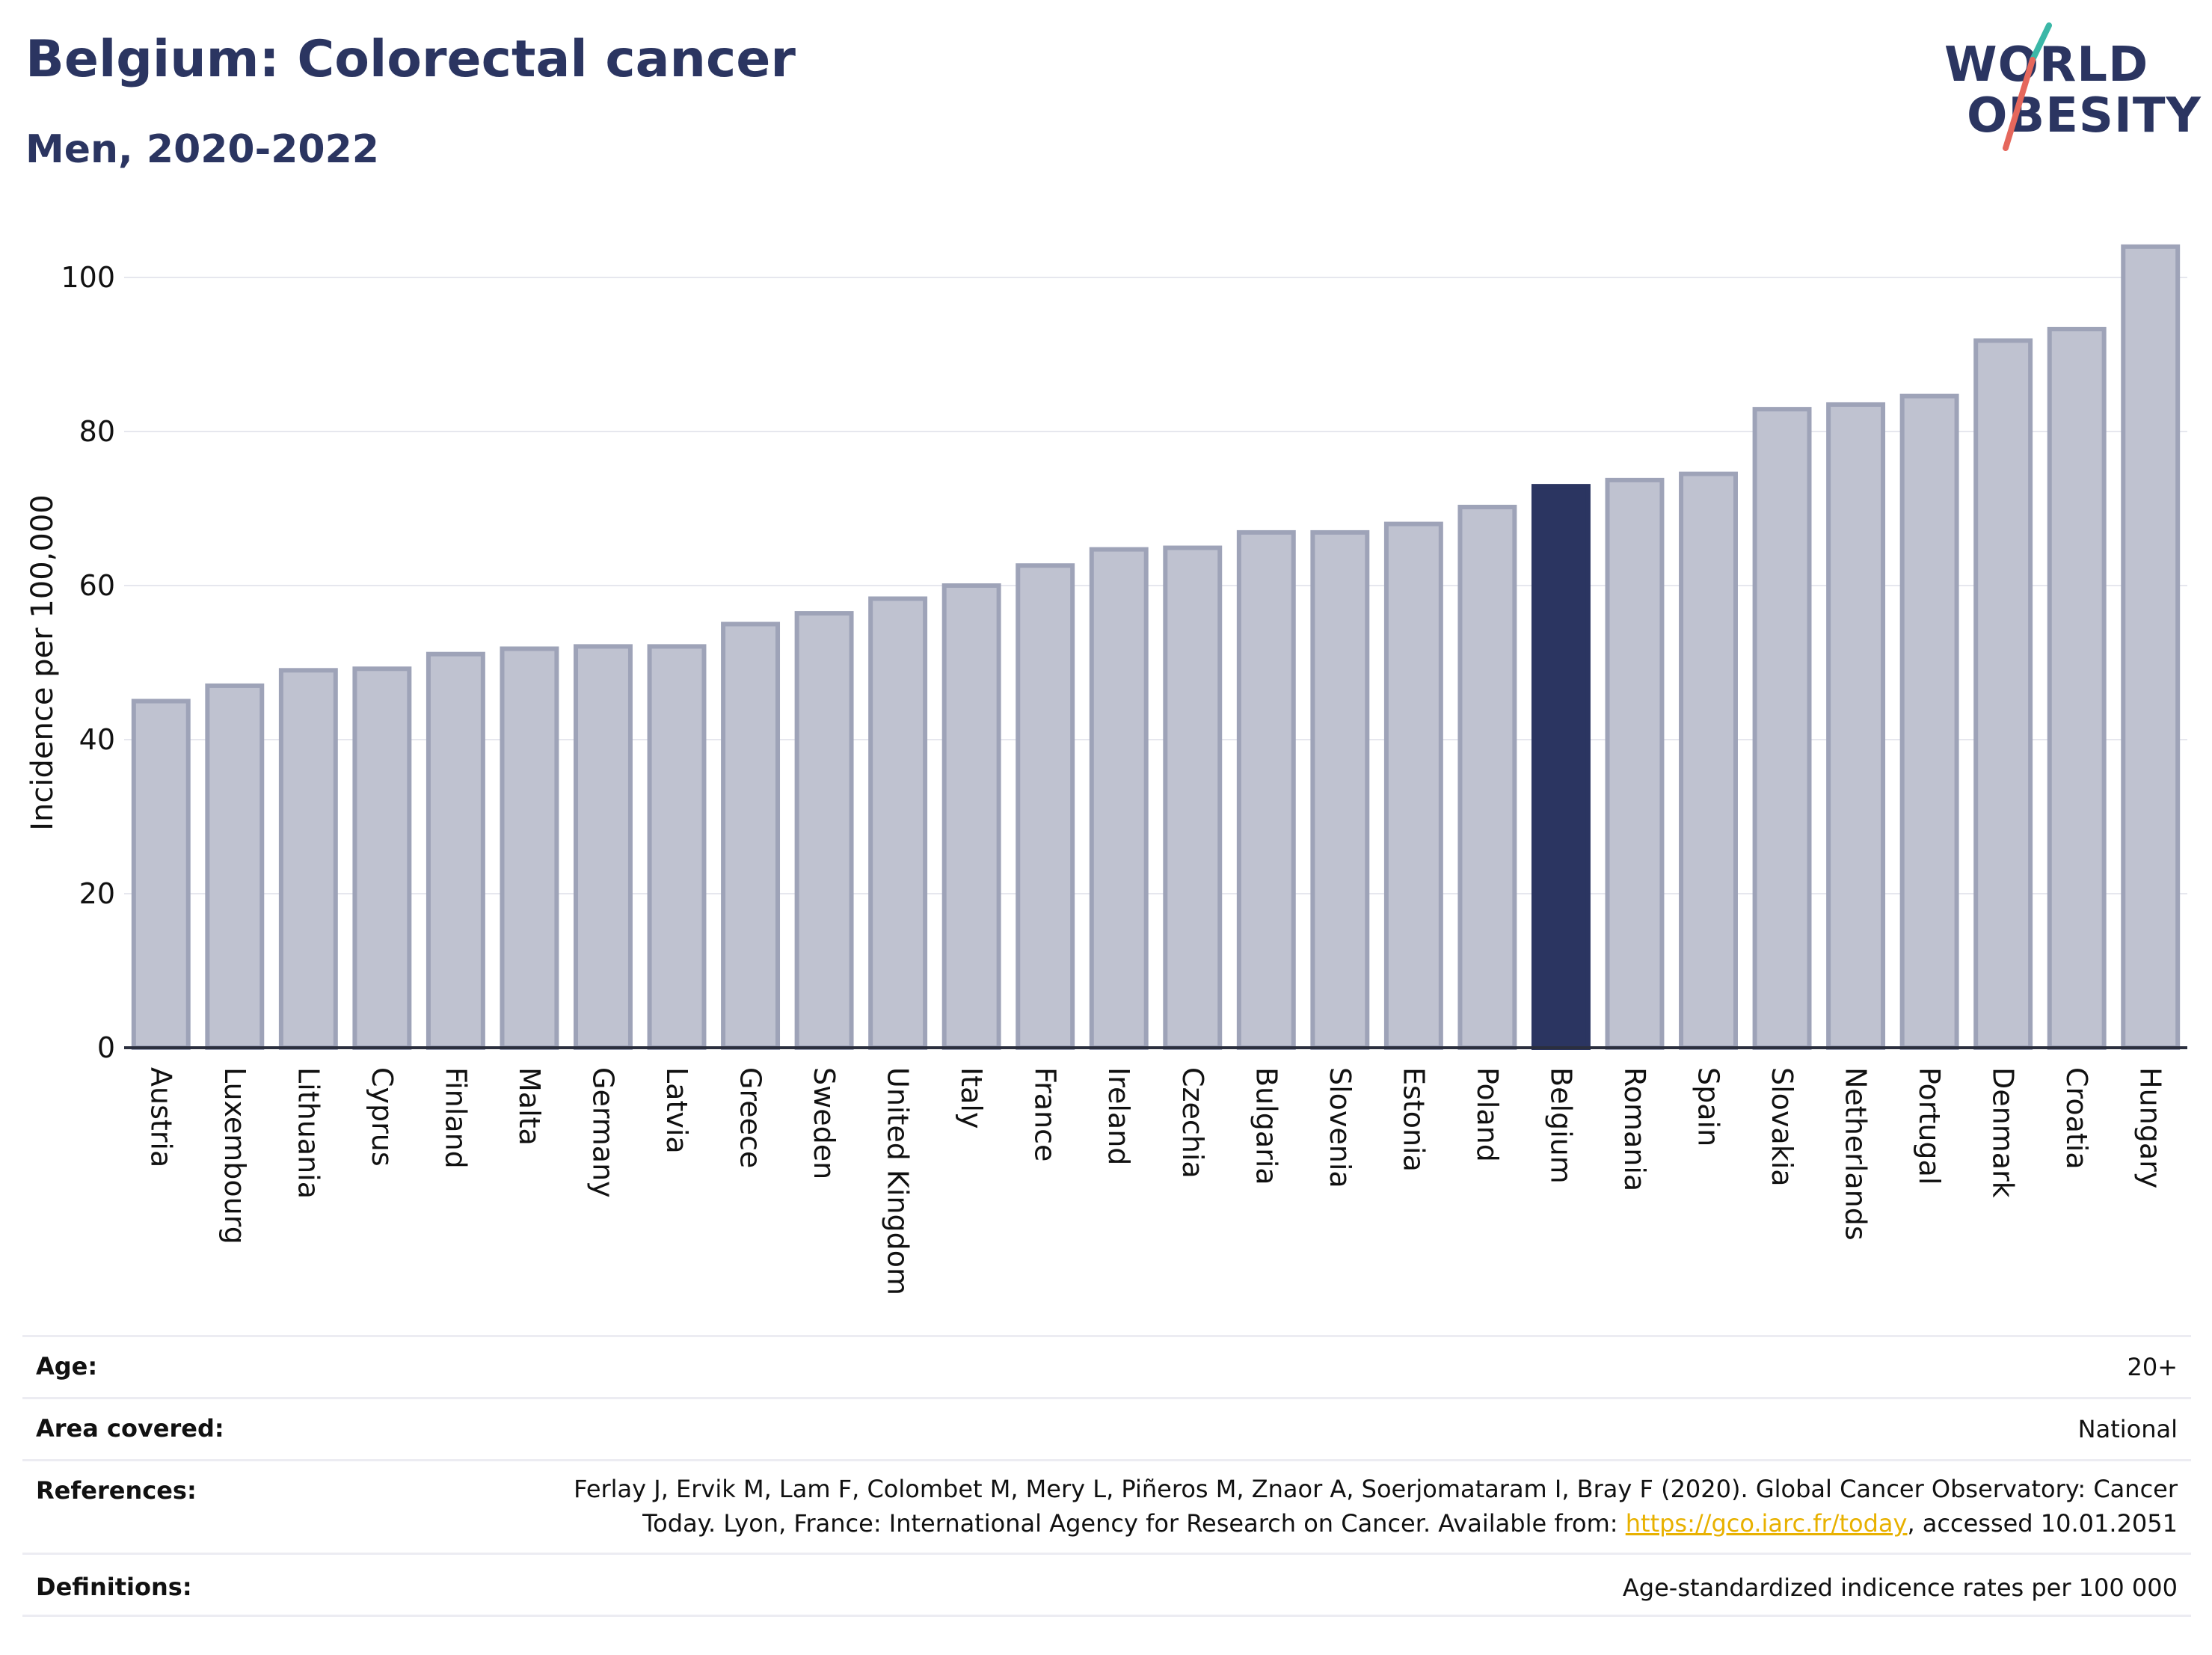  Describe the element at coordinates (1193, 797) in the screenshot. I see `bar-czechia` at that location.